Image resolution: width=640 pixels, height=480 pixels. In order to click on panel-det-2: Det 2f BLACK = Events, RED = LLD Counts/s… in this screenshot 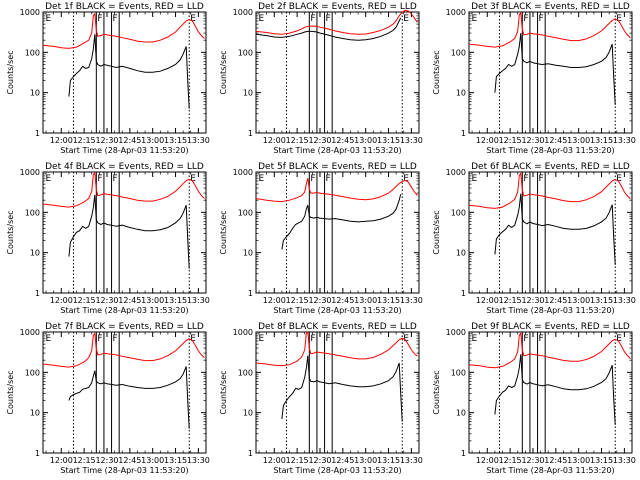, I will do `click(321, 78)`.